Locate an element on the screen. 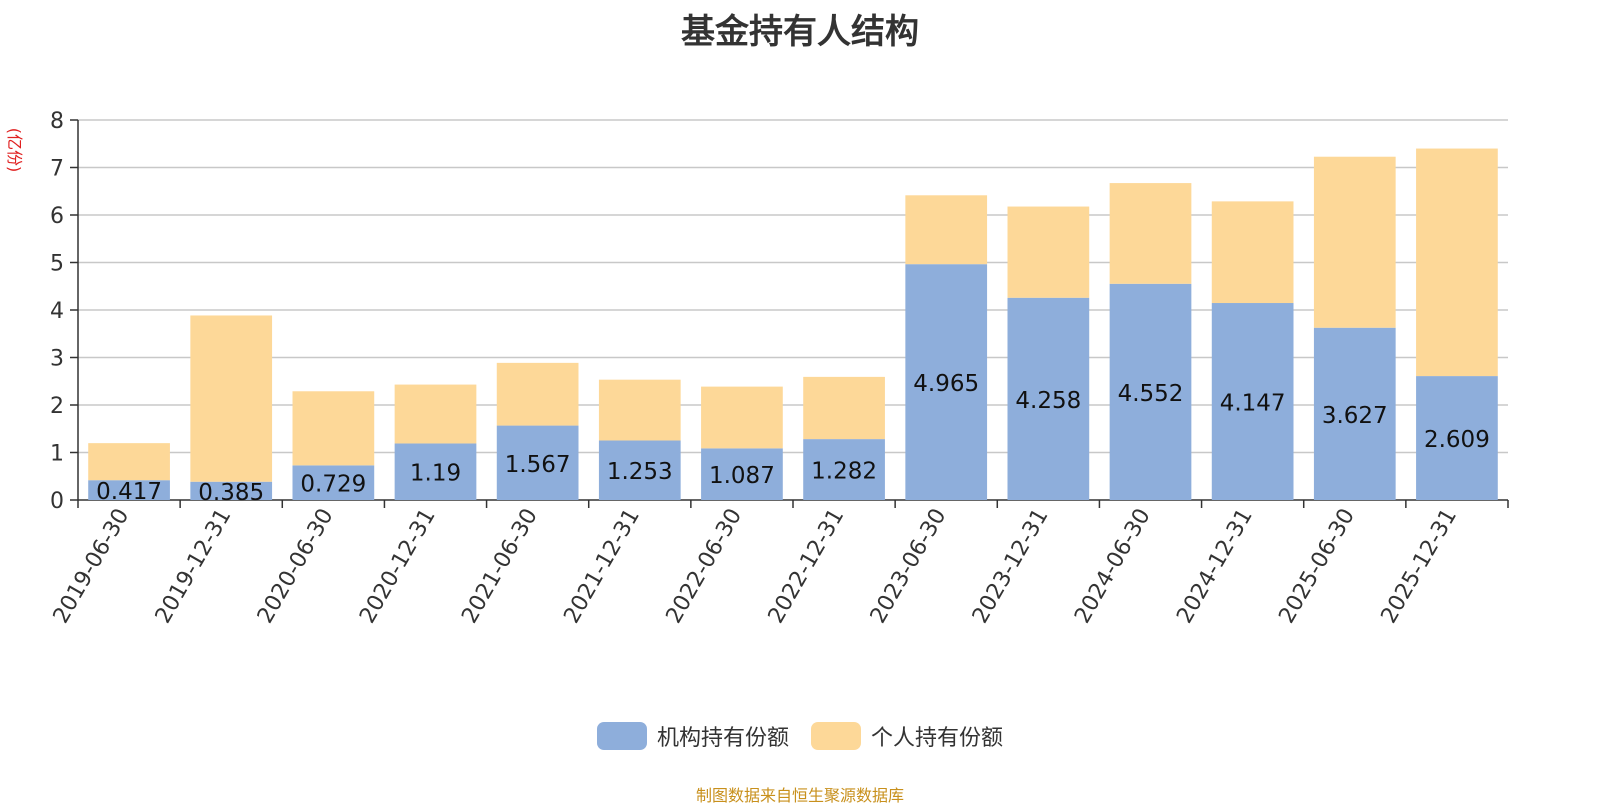 The image size is (1600, 806). legend-swatch-individual is located at coordinates (836, 736).